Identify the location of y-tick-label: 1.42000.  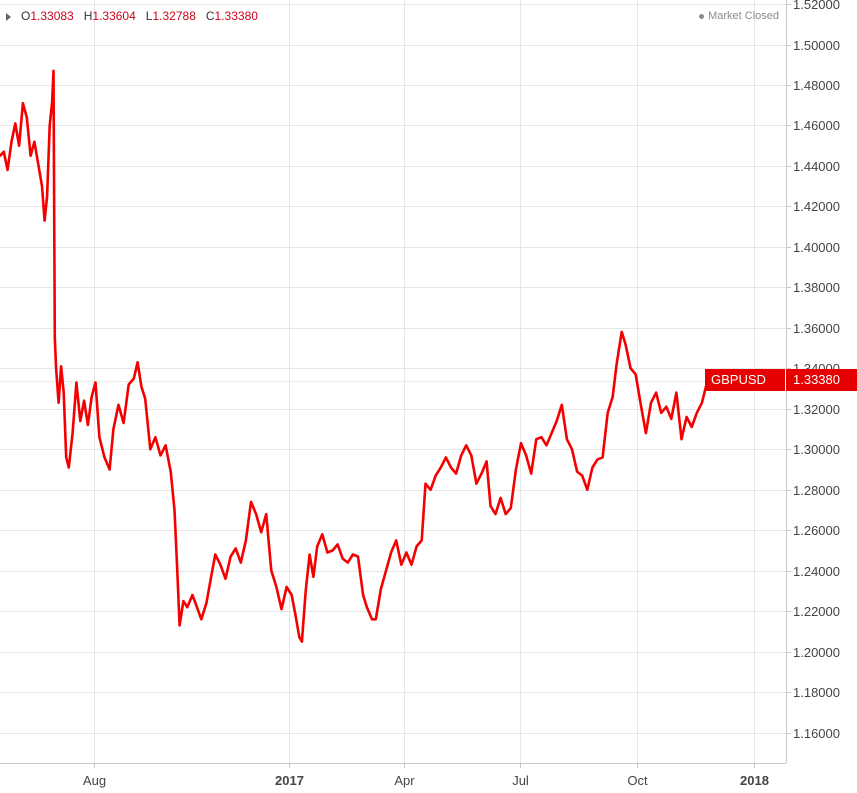
(816, 206).